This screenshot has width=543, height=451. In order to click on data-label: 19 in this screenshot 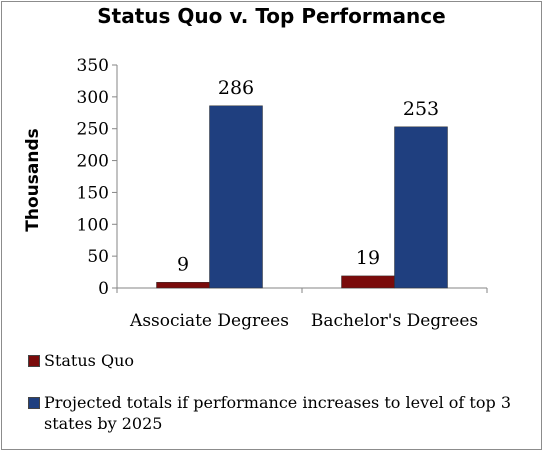, I will do `click(368, 258)`.